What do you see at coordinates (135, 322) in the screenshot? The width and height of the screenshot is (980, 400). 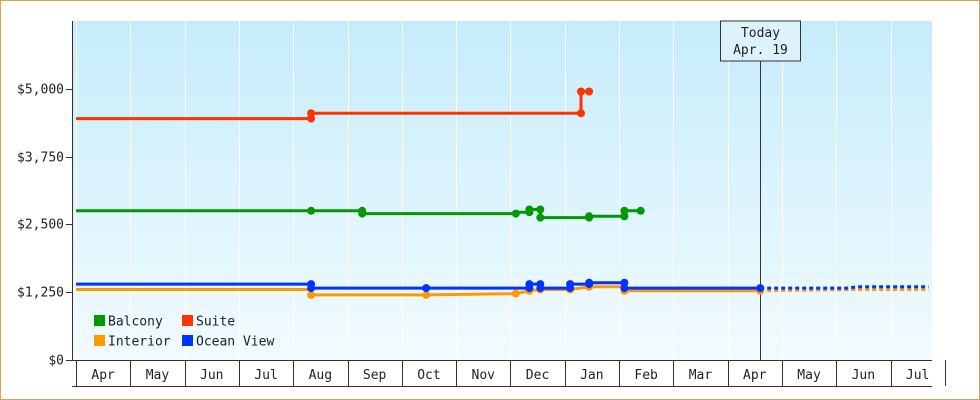 I see `legend-label-balcony: Balcony` at bounding box center [135, 322].